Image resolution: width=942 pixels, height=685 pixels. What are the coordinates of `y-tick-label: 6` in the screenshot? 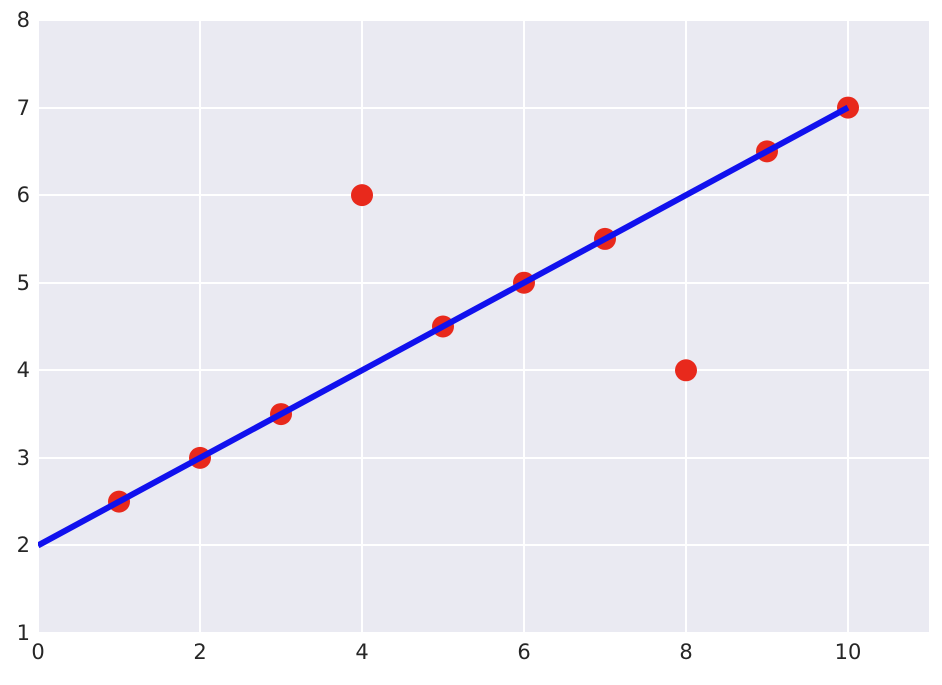 It's located at (23, 195).